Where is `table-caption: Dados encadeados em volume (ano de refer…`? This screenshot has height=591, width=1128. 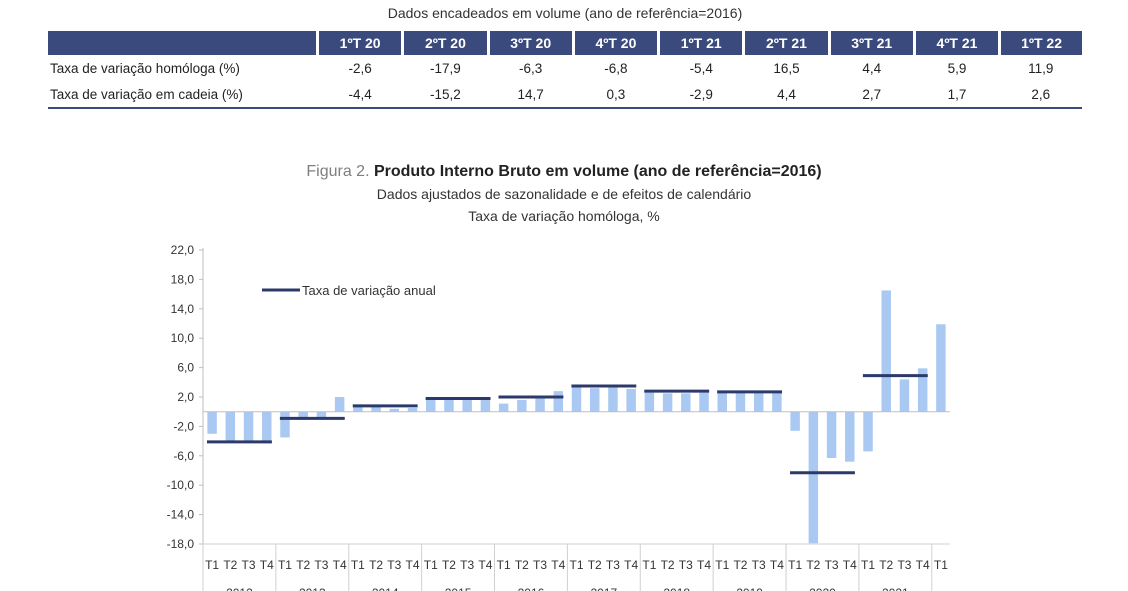 table-caption: Dados encadeados em volume (ano de refer… is located at coordinates (565, 13).